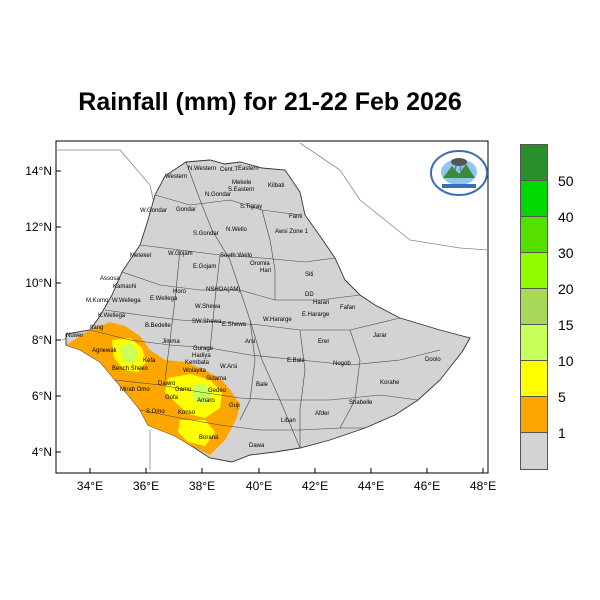 The width and height of the screenshot is (600, 600). I want to click on legend-label: 30, so click(566, 253).